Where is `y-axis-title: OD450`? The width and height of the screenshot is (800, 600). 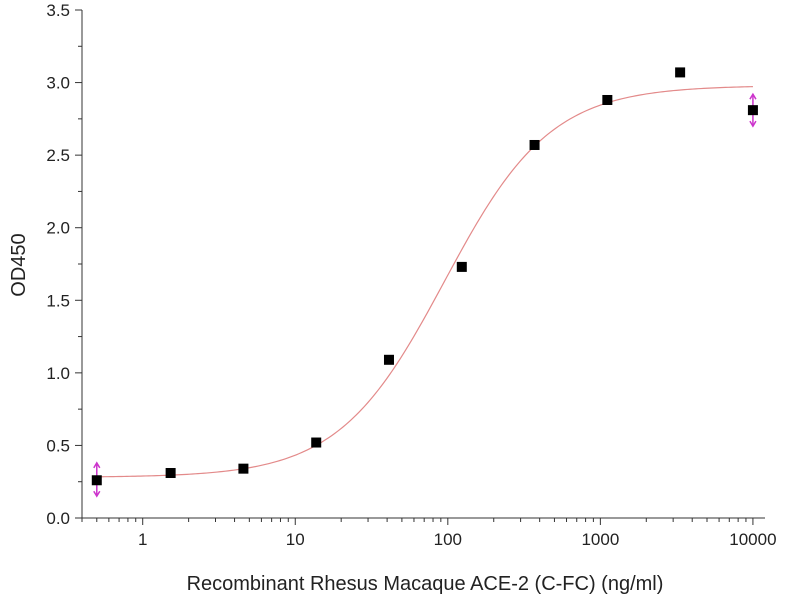
y-axis-title: OD450 is located at coordinates (19, 264).